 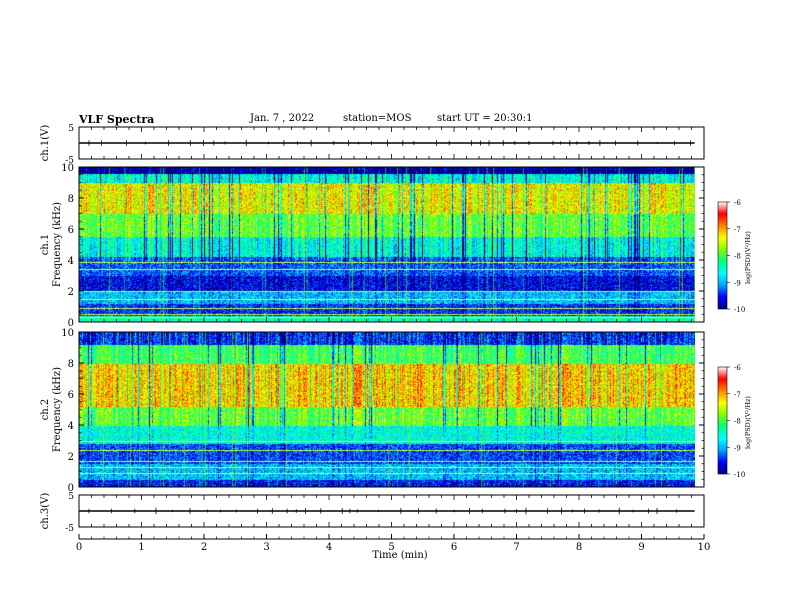 I want to click on ch2-spectrogram-ytick-label: 4, so click(x=71, y=426).